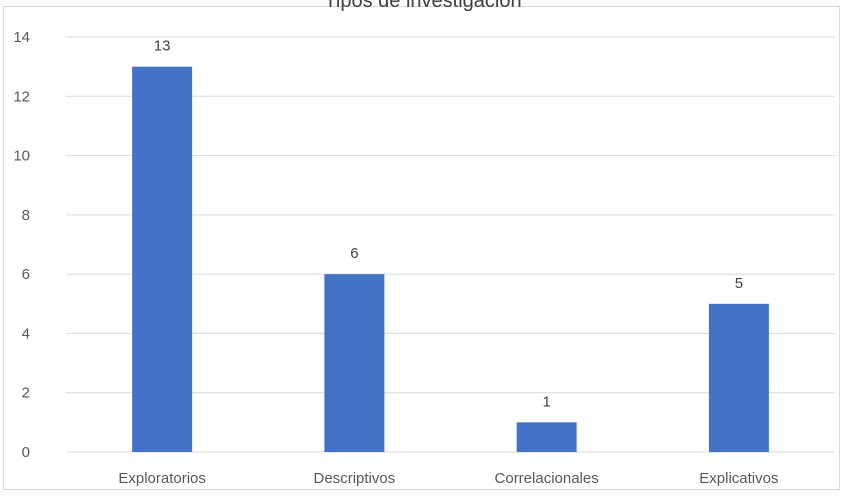 This screenshot has height=496, width=846. What do you see at coordinates (547, 478) in the screenshot?
I see `x-tick-label: Correlacionales` at bounding box center [547, 478].